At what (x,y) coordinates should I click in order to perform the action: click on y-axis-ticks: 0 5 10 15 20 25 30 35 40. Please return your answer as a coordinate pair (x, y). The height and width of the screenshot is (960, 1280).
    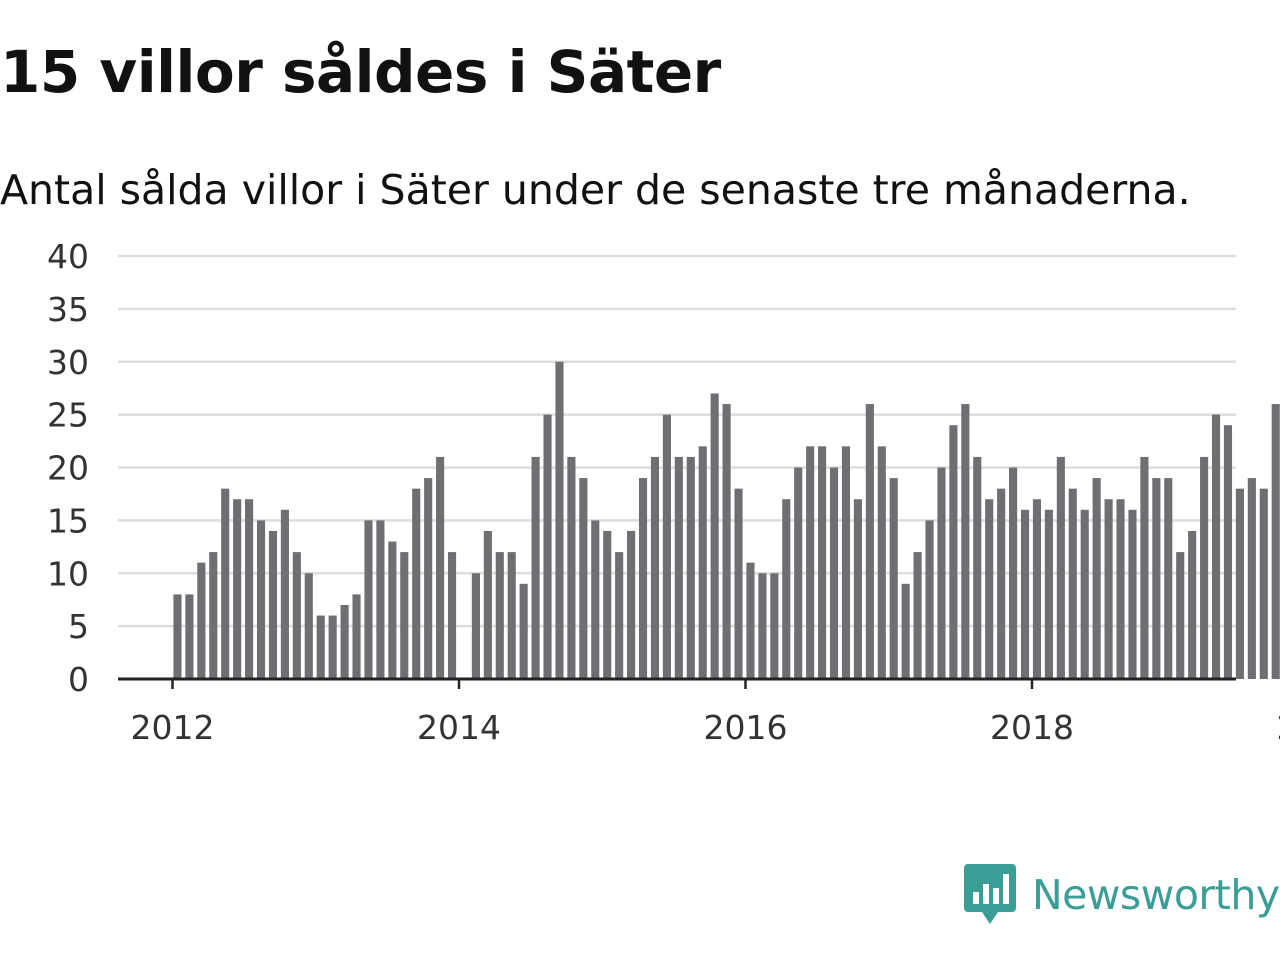
    Looking at the image, I should click on (68, 468).